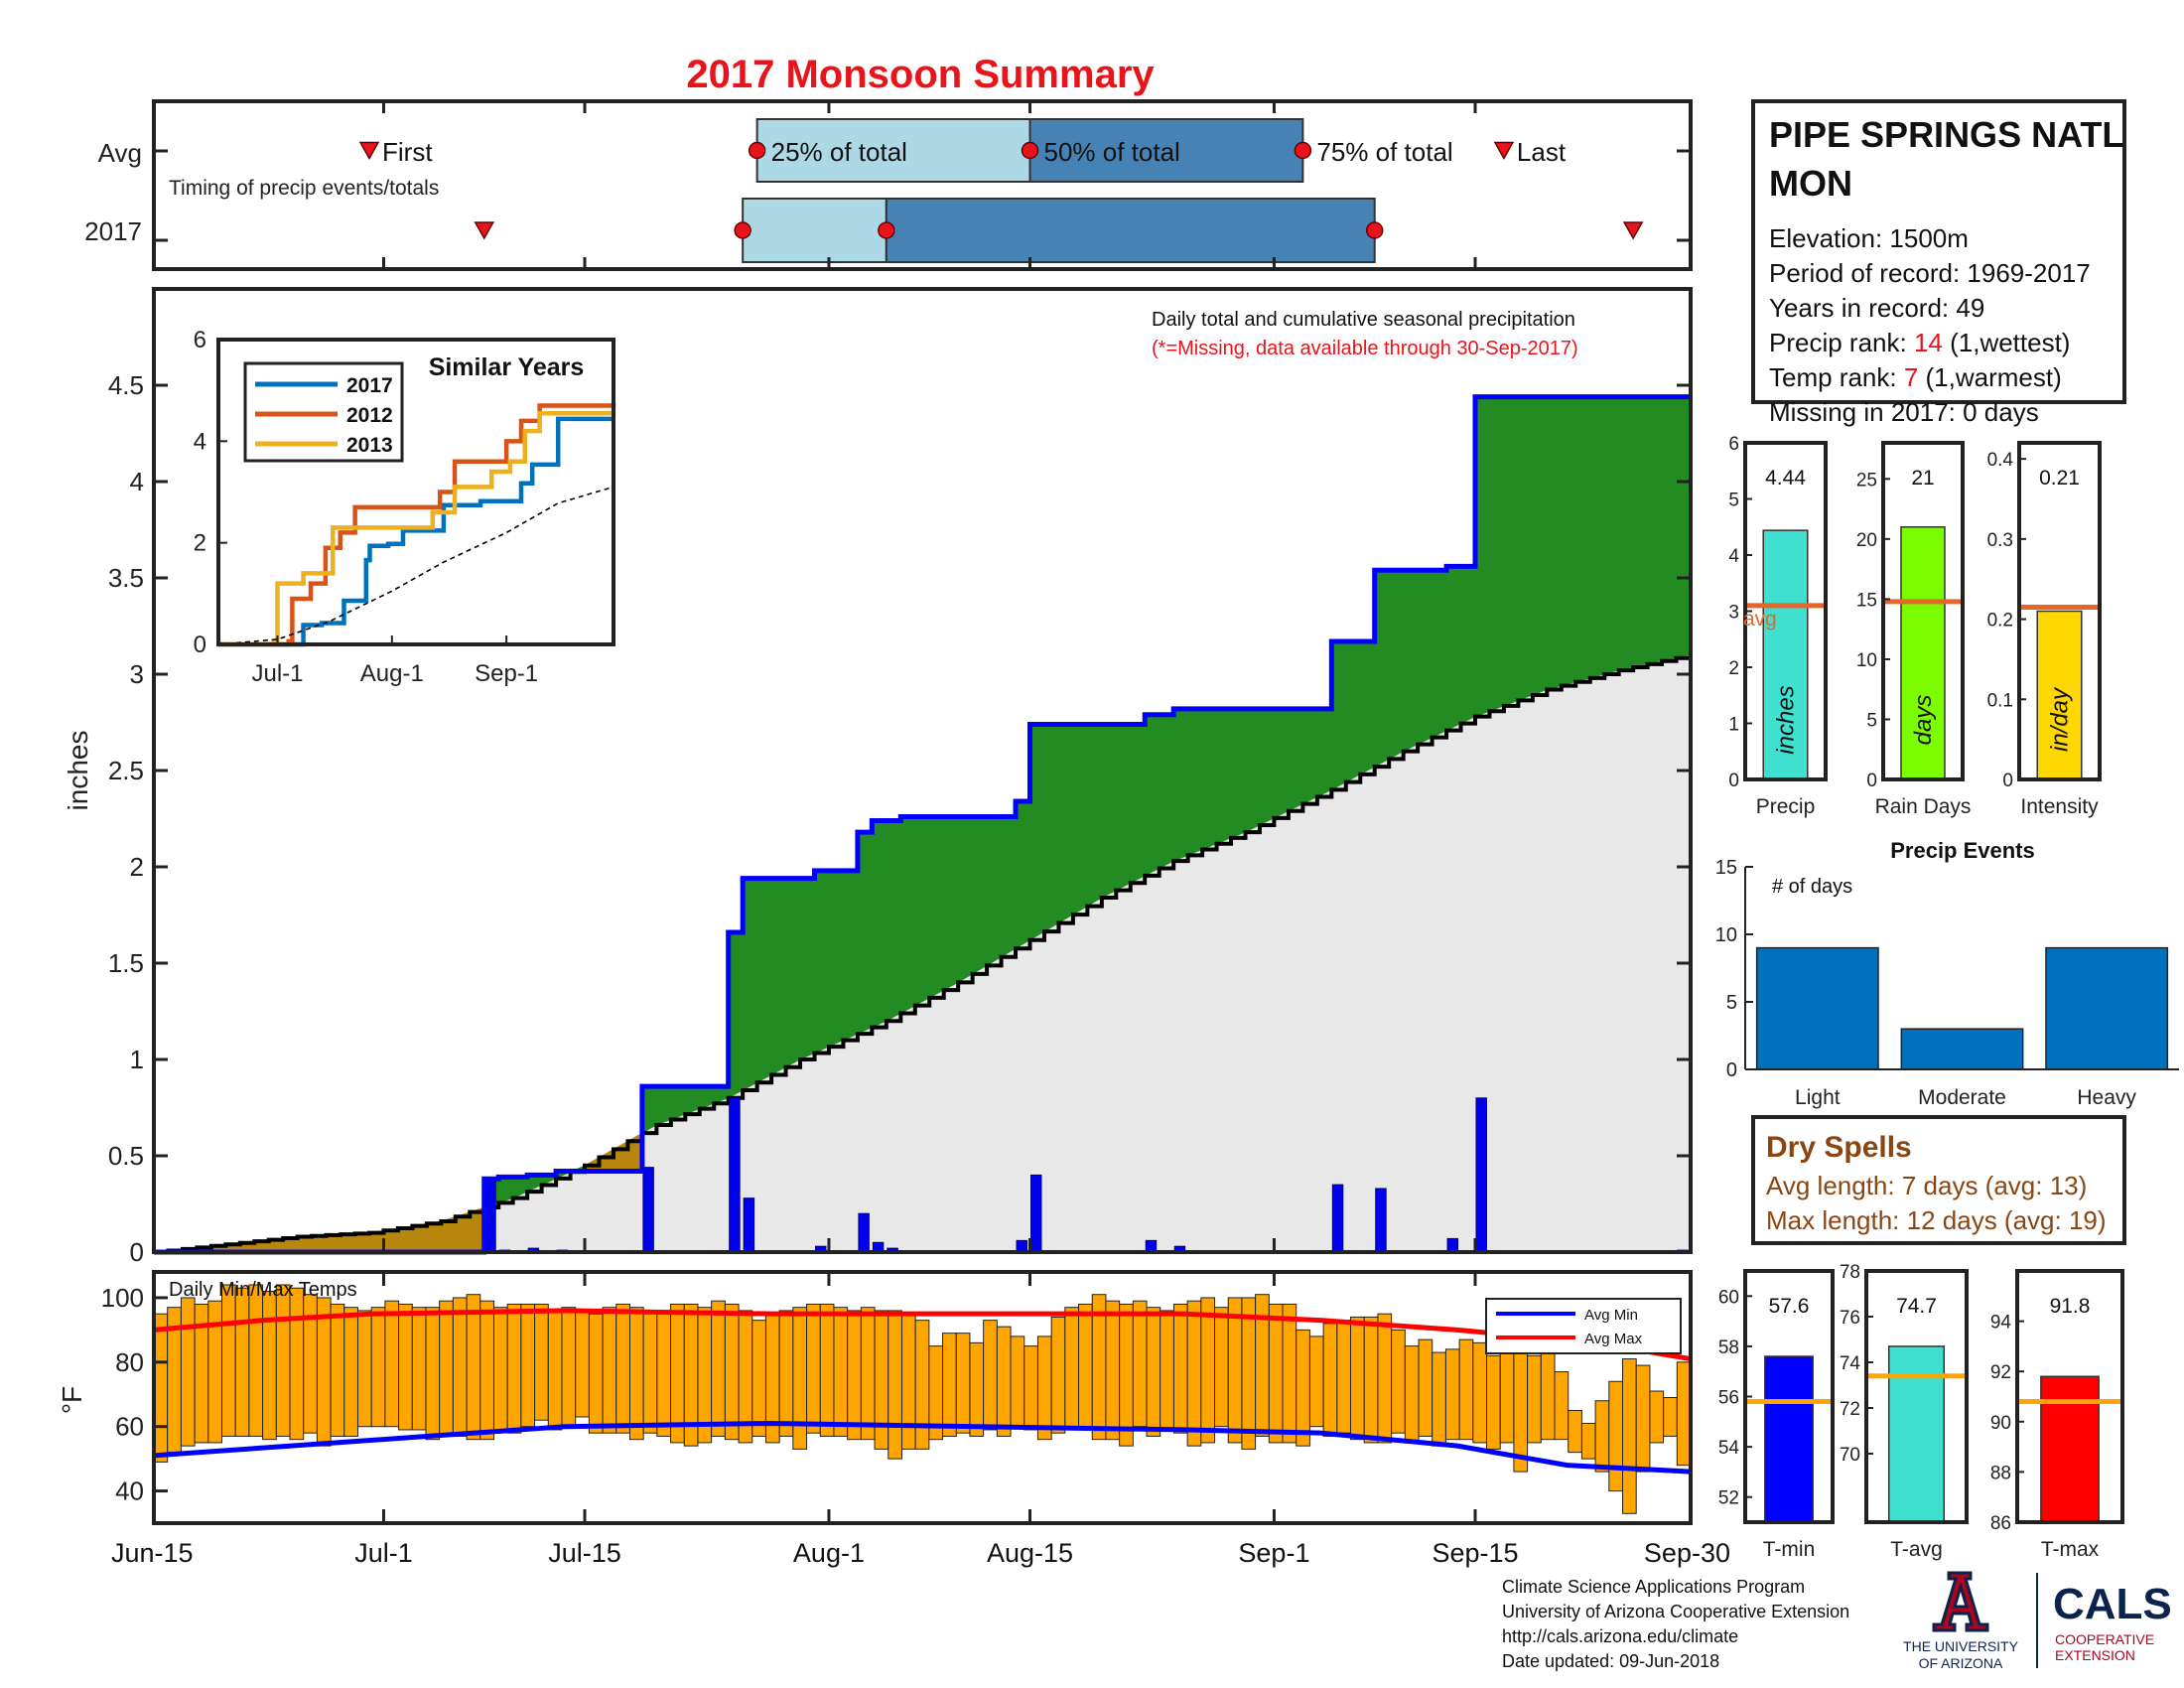  Describe the element at coordinates (922, 185) in the screenshot. I see `timing-panel-frame` at that location.